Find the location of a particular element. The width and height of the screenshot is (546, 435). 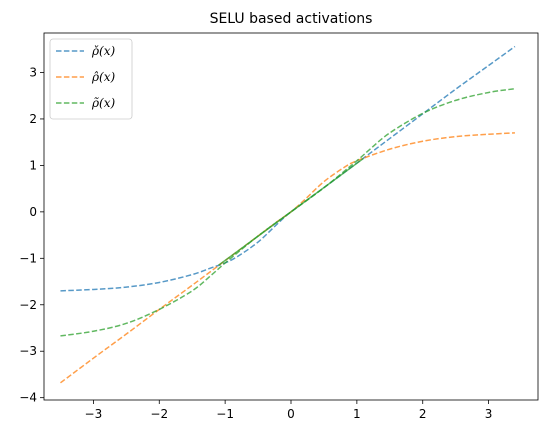

legend-label: ρ̃(x) is located at coordinates (103, 103).